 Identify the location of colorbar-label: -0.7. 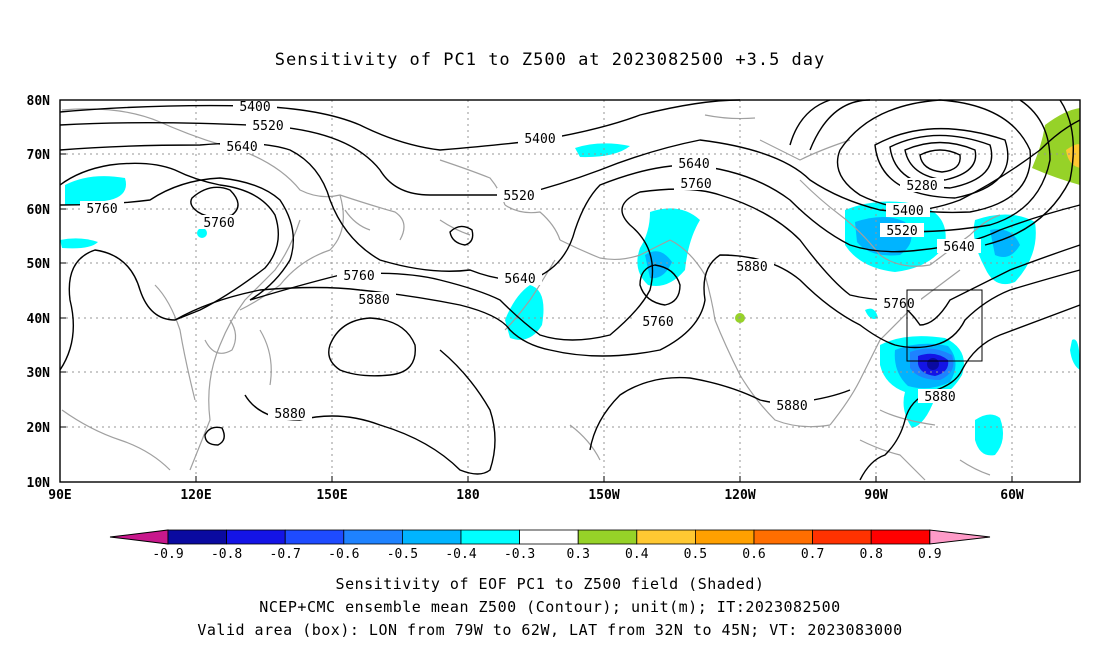
(285, 554).